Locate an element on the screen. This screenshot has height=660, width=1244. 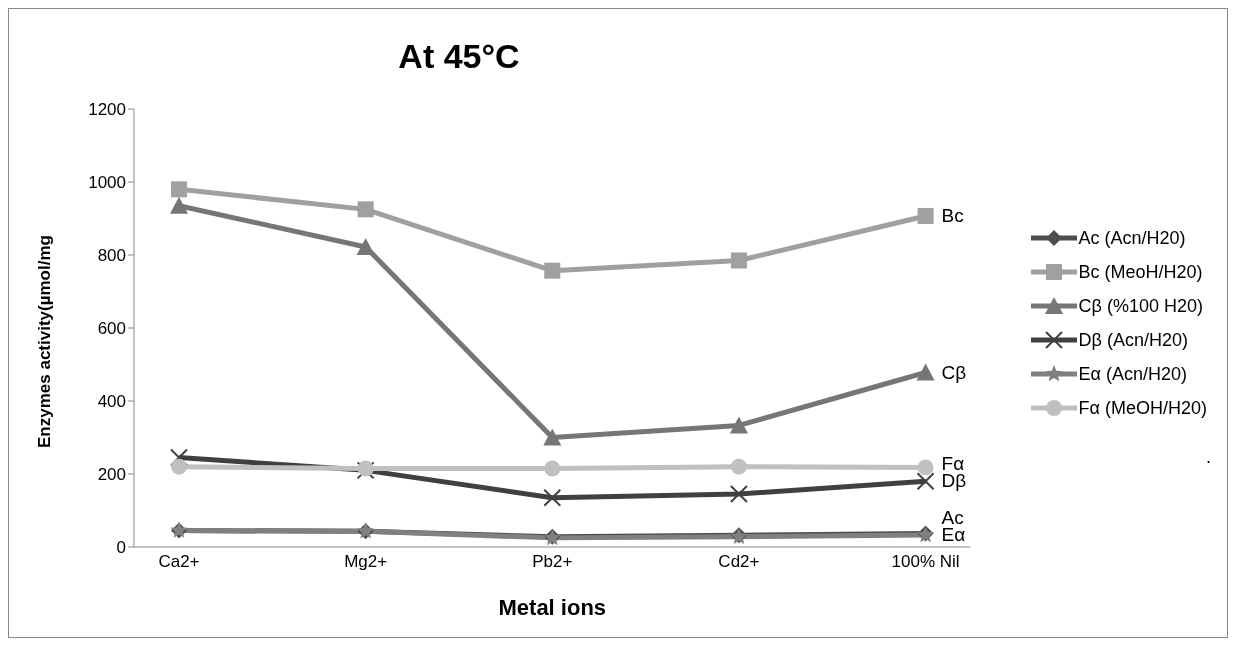
y-tick-label: 1200 is located at coordinates (107, 110).